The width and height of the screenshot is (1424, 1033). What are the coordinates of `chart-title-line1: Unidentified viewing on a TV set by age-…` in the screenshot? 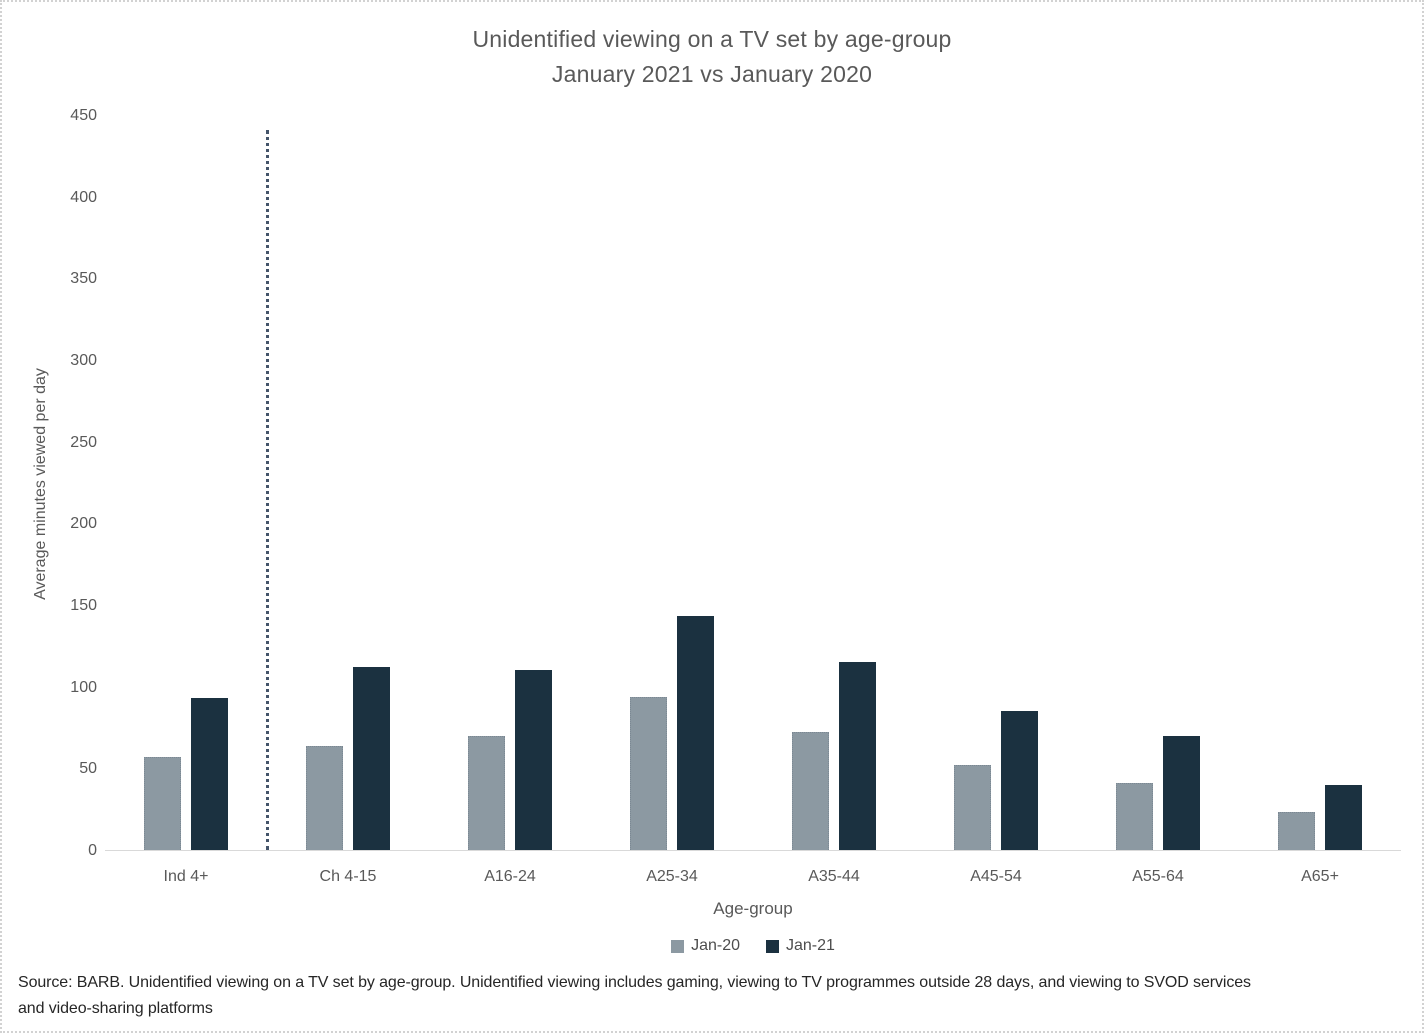 It's located at (712, 39).